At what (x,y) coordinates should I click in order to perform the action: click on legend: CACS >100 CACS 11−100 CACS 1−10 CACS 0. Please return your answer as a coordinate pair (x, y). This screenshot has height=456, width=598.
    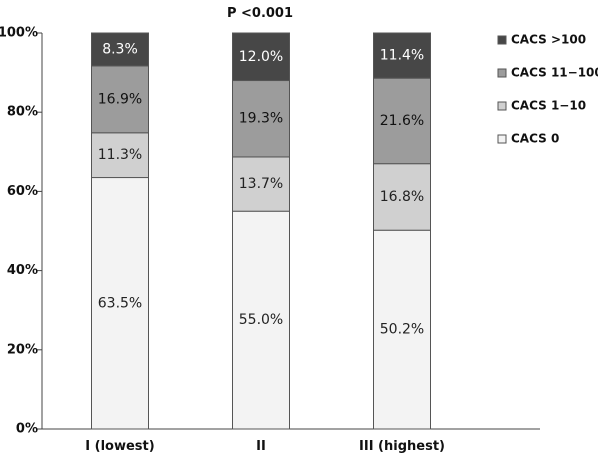
    Looking at the image, I should click on (547, 89).